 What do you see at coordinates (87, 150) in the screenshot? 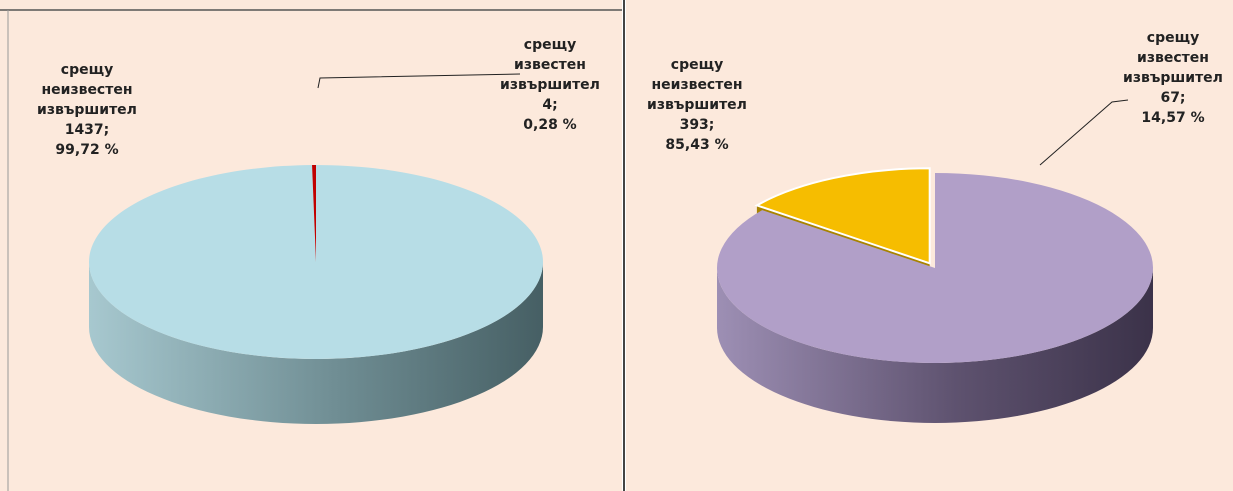
I see `label-percent: 99,72 %` at bounding box center [87, 150].